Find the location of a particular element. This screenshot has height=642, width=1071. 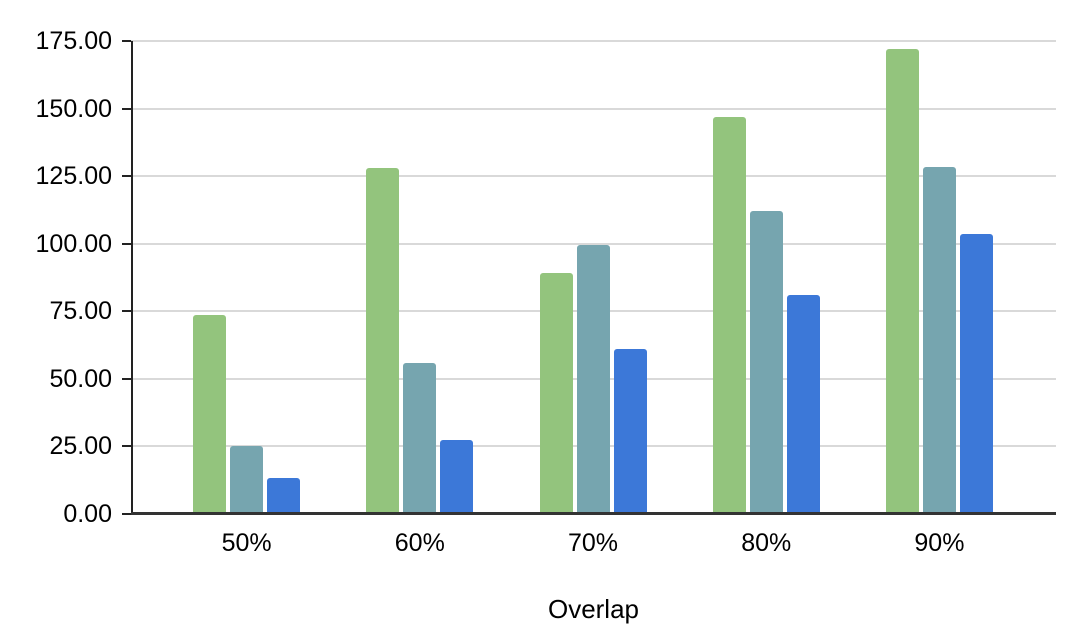

bar-green-50% is located at coordinates (210, 414).